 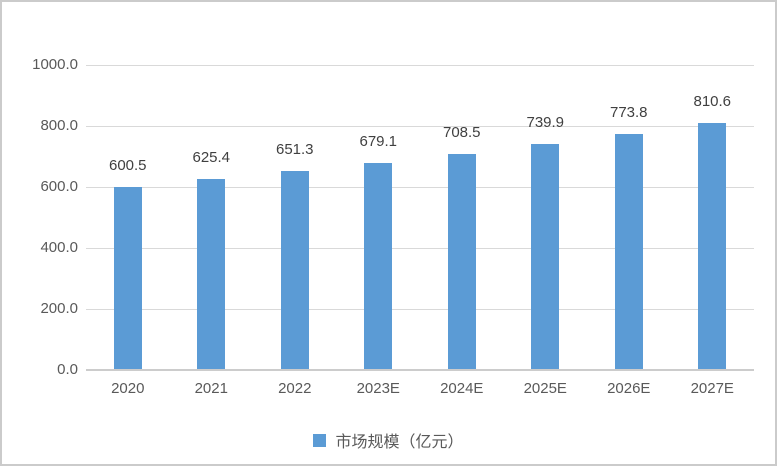 I want to click on data-label: 651.3, so click(x=294, y=150).